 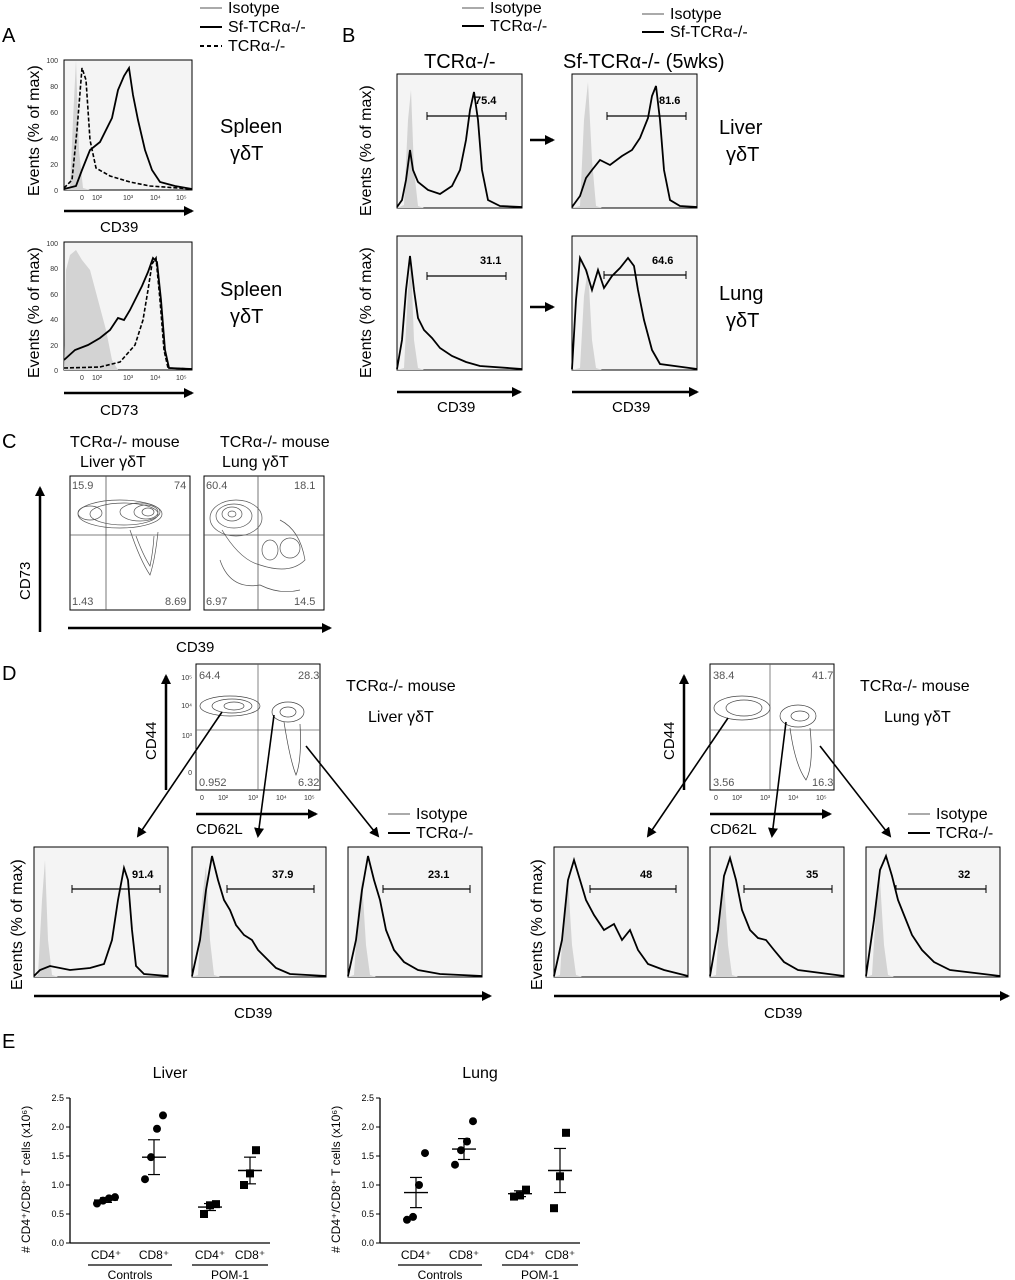 I want to click on quadrant-ur: 41.7, so click(x=822, y=676).